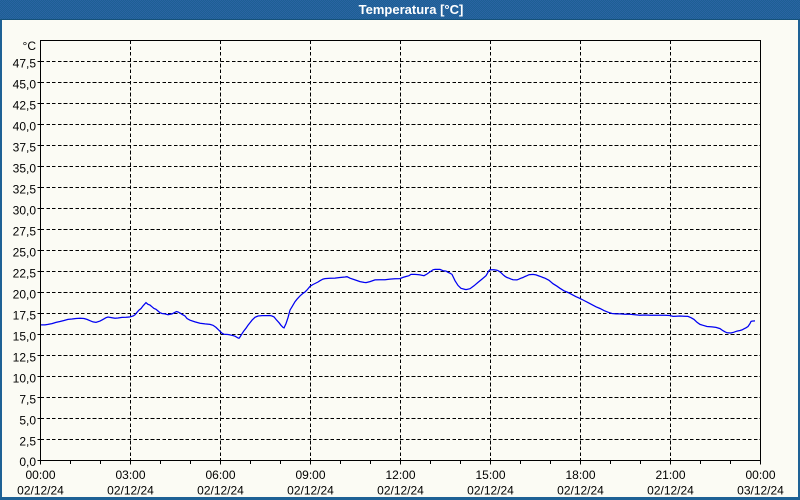  Describe the element at coordinates (310, 475) in the screenshot. I see `svg-text: 09:00` at that location.